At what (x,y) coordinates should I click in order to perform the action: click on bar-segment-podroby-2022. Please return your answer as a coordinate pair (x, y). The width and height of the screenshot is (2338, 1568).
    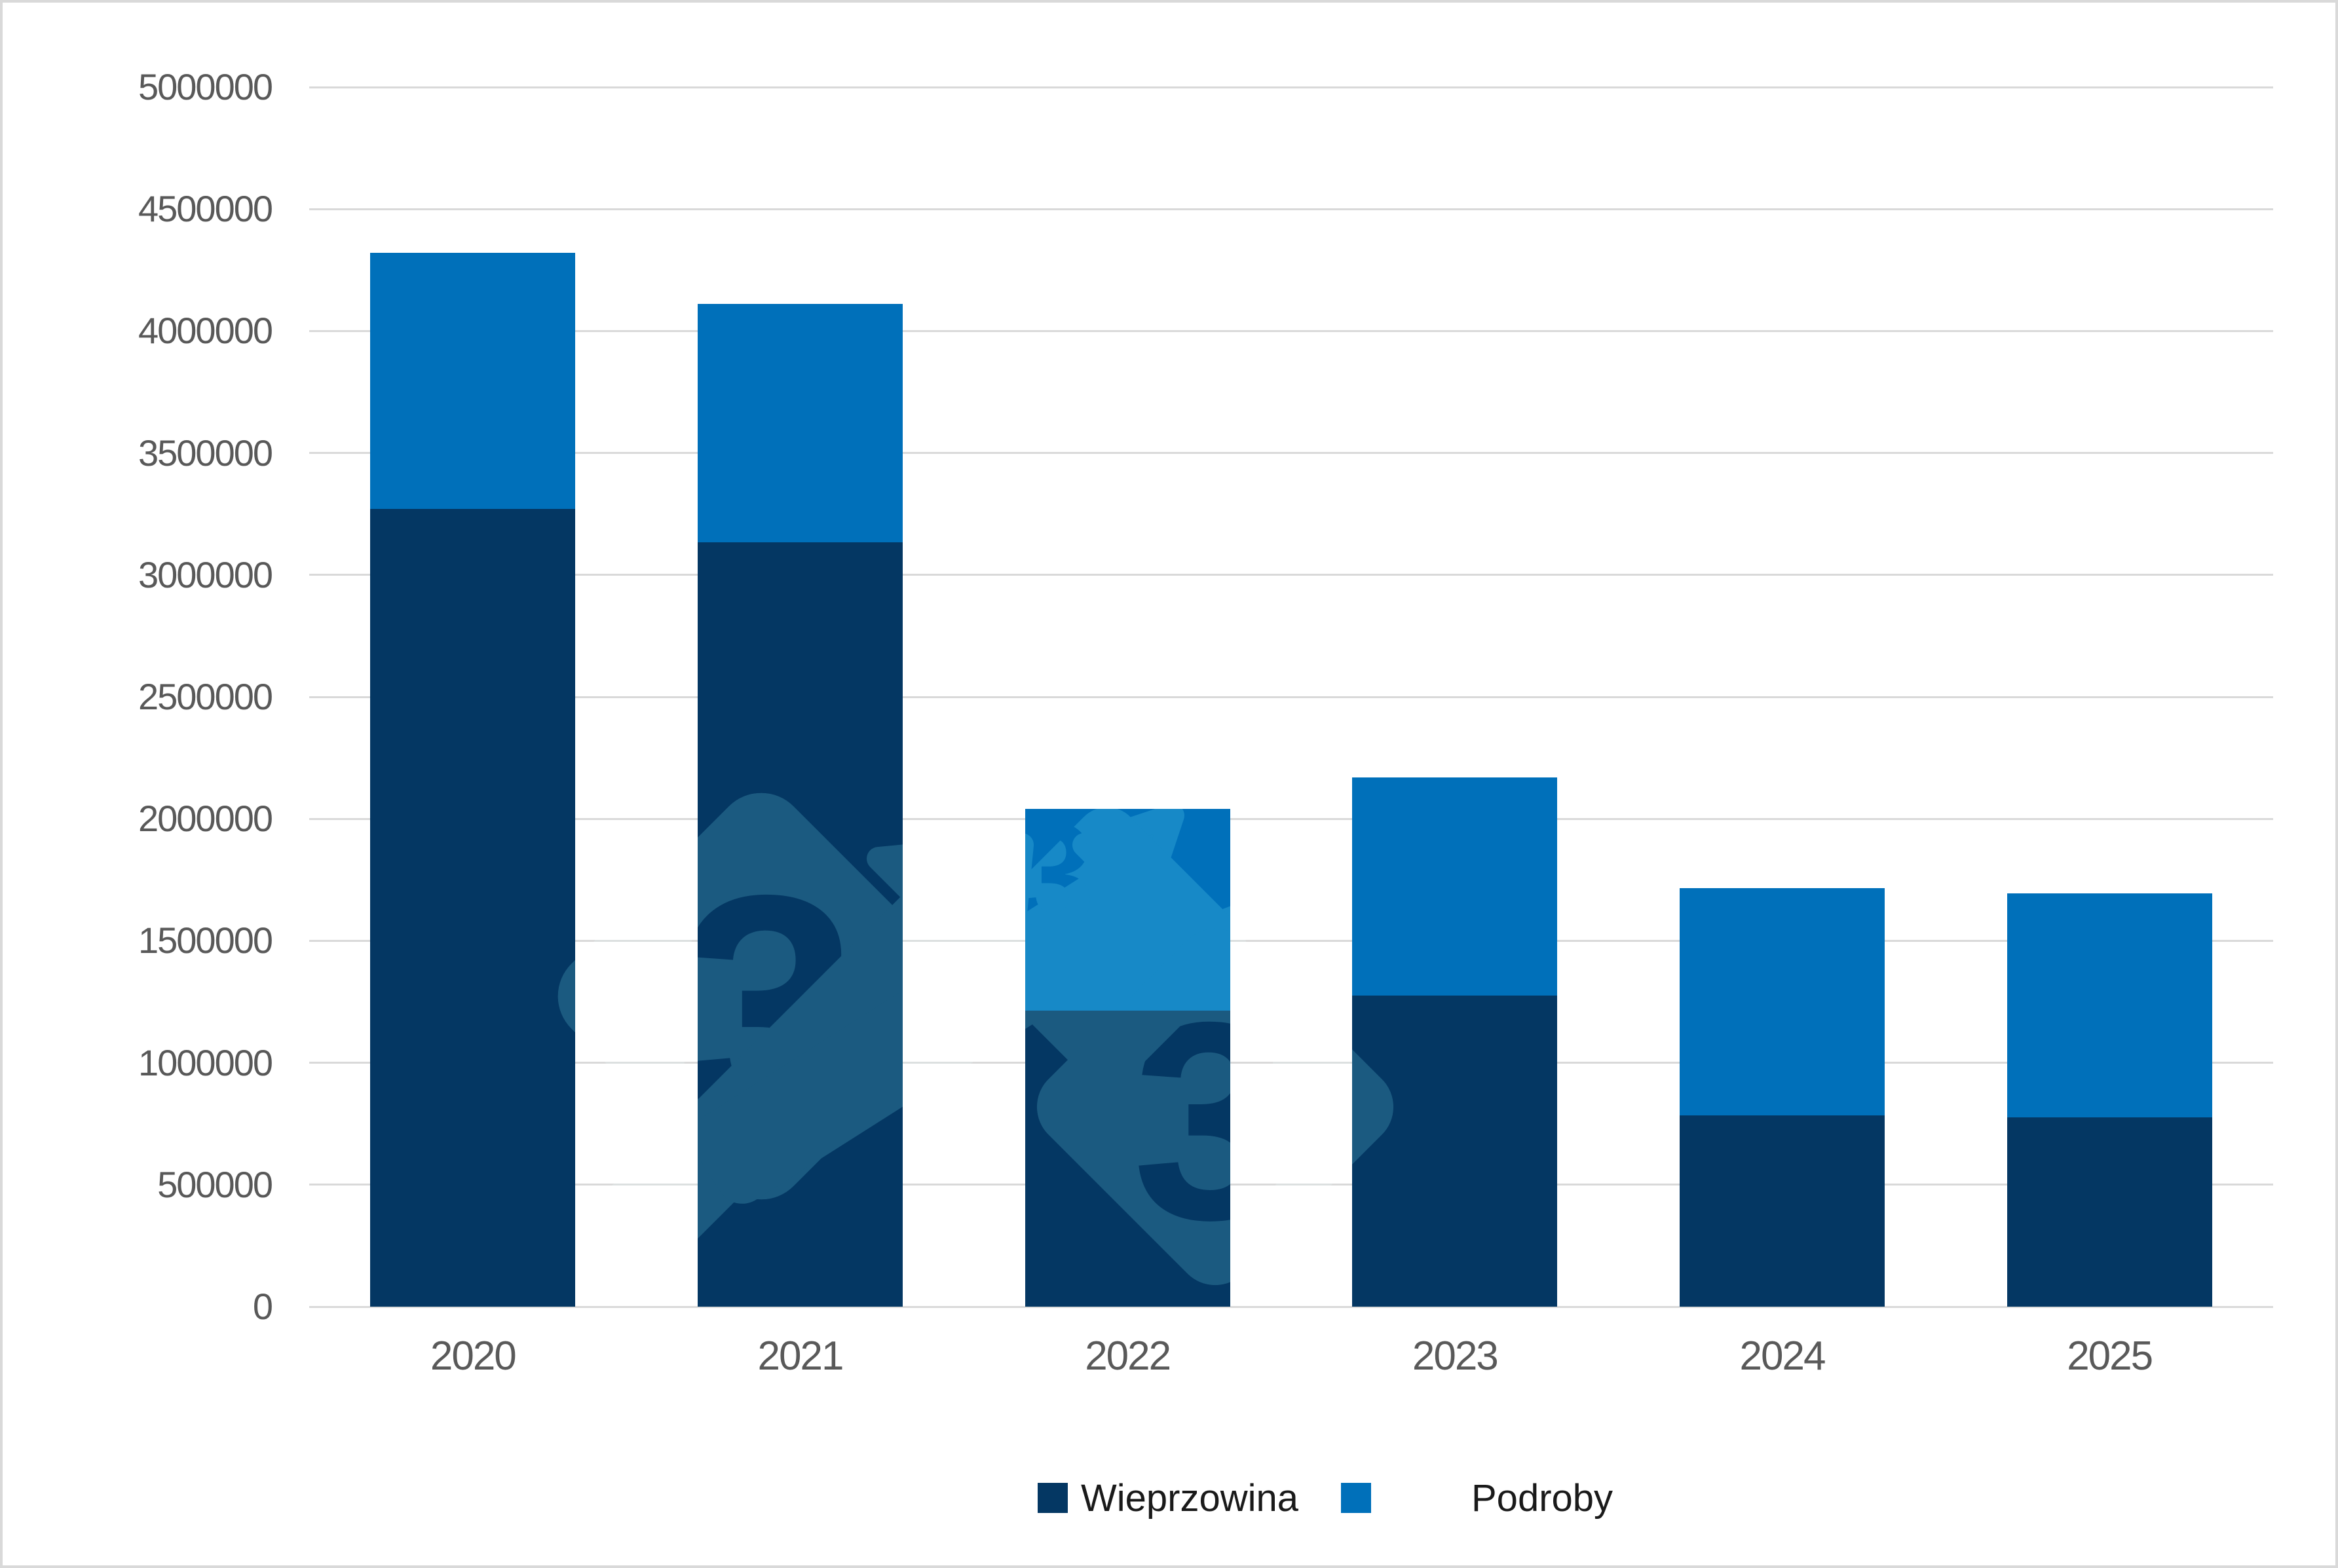
    Looking at the image, I should click on (1127, 910).